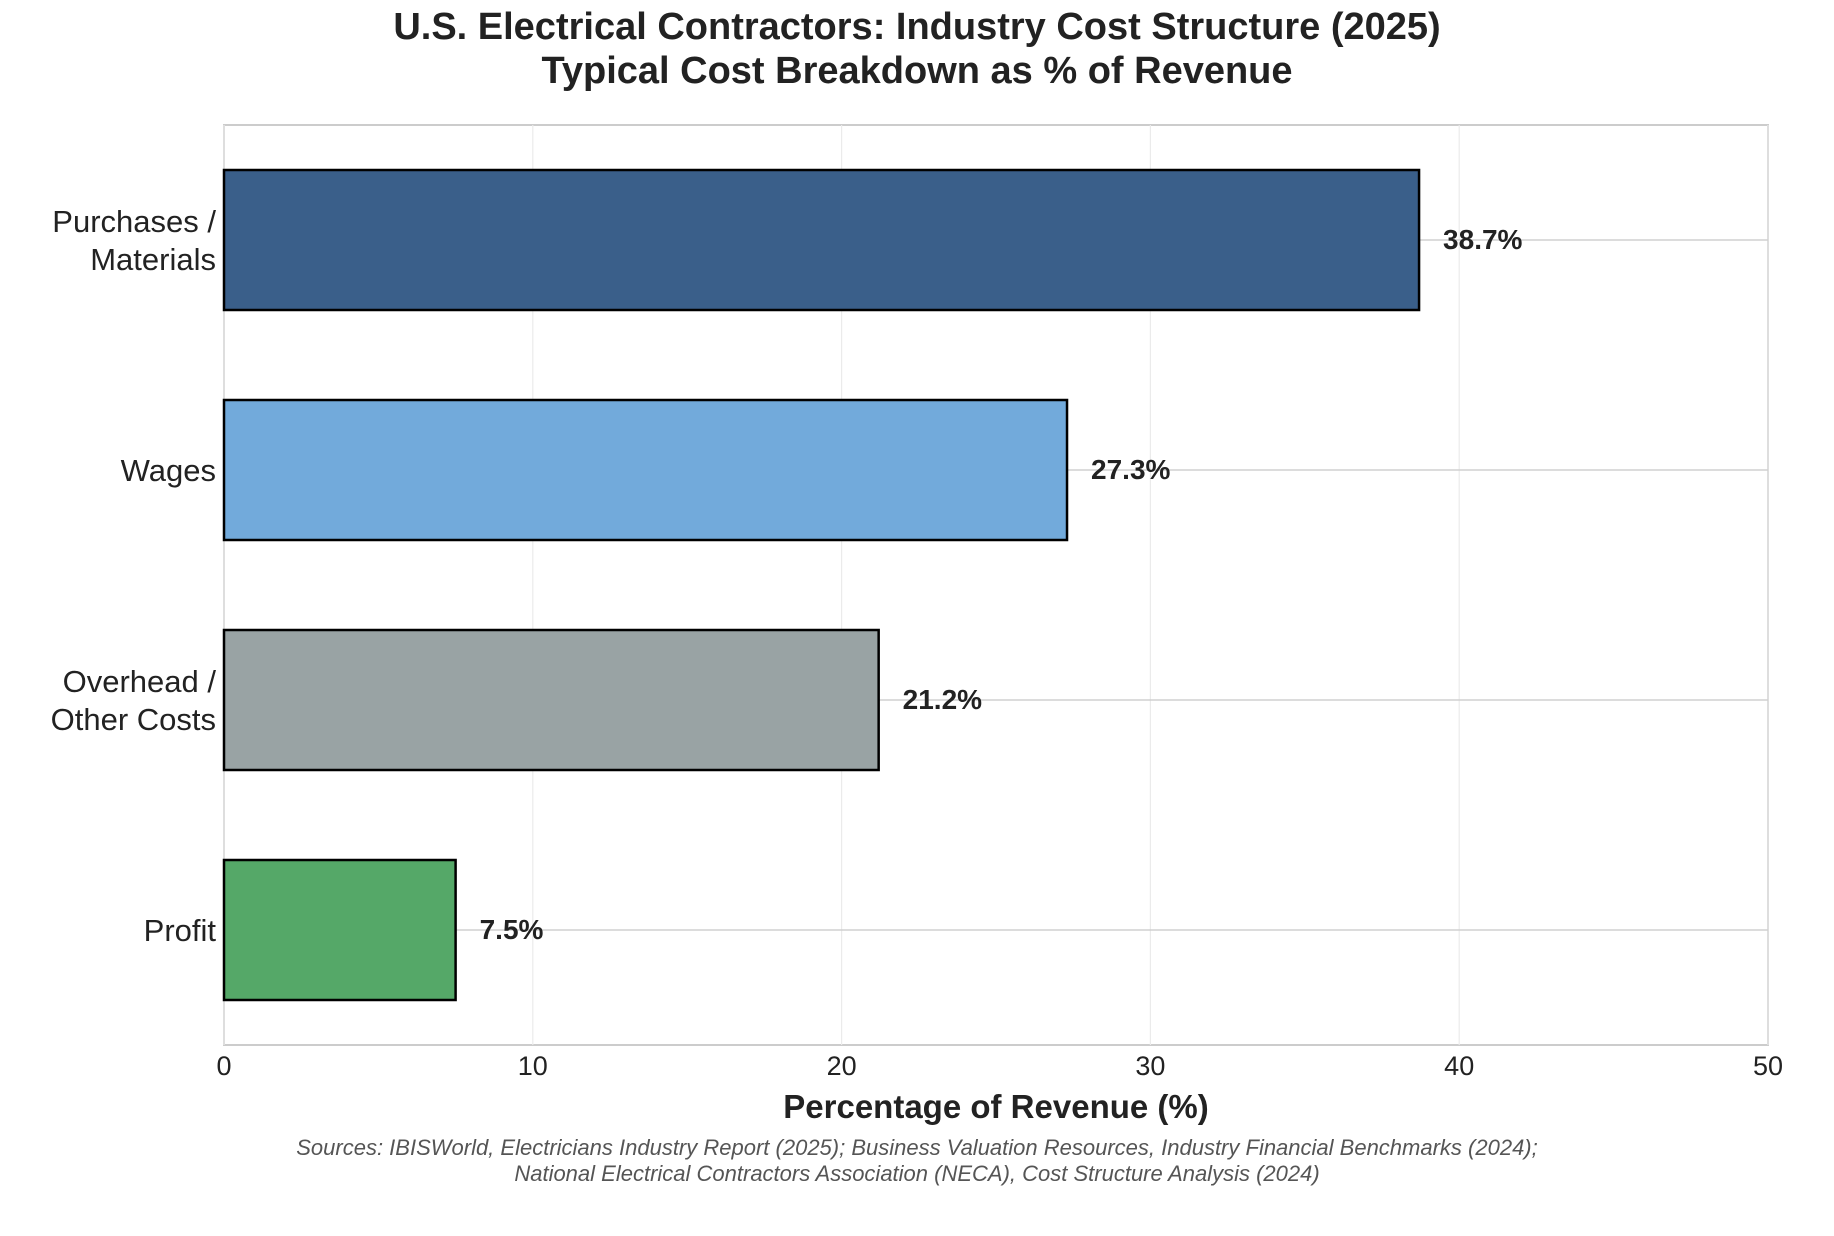  What do you see at coordinates (134, 221) in the screenshot?
I see `y-category-label-line: Purchases /` at bounding box center [134, 221].